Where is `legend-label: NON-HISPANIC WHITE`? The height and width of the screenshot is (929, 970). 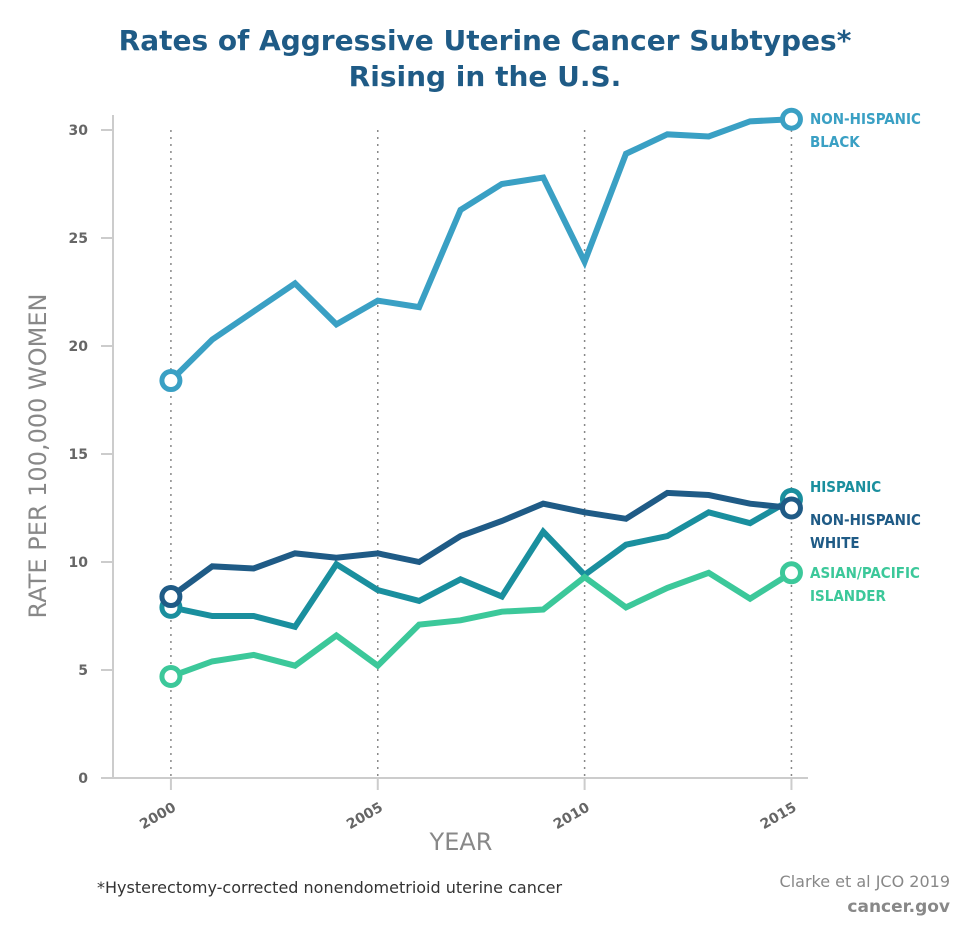 legend-label: NON-HISPANIC WHITE is located at coordinates (865, 531).